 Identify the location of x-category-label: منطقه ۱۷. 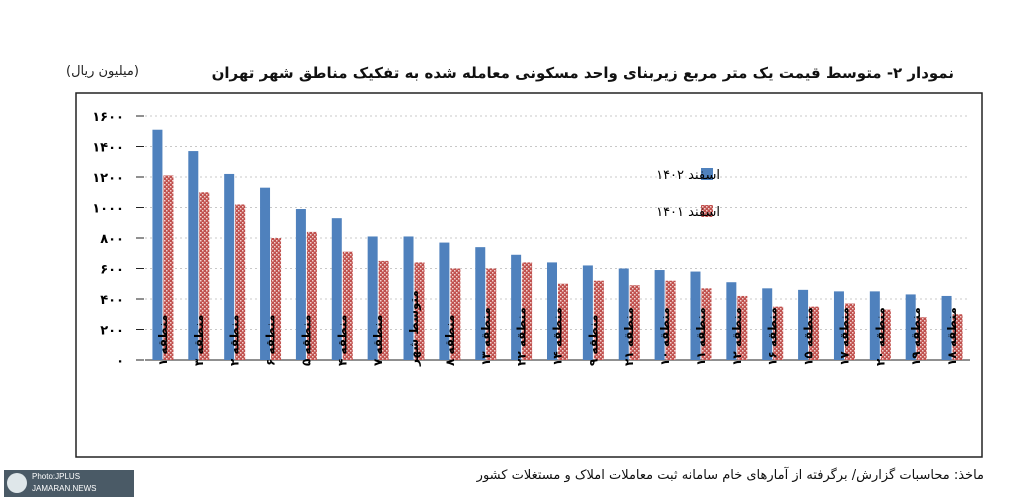
(844, 336).